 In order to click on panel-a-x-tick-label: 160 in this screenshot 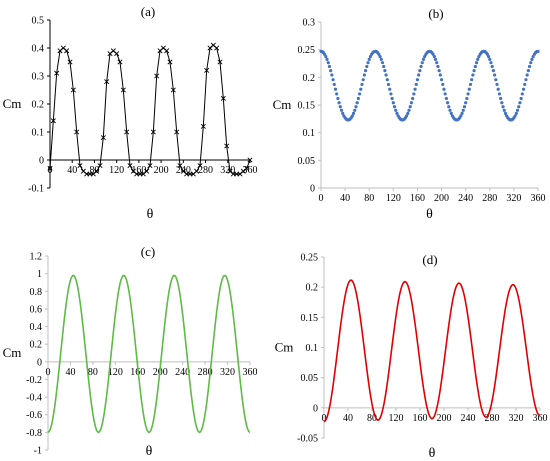, I will do `click(138, 170)`.